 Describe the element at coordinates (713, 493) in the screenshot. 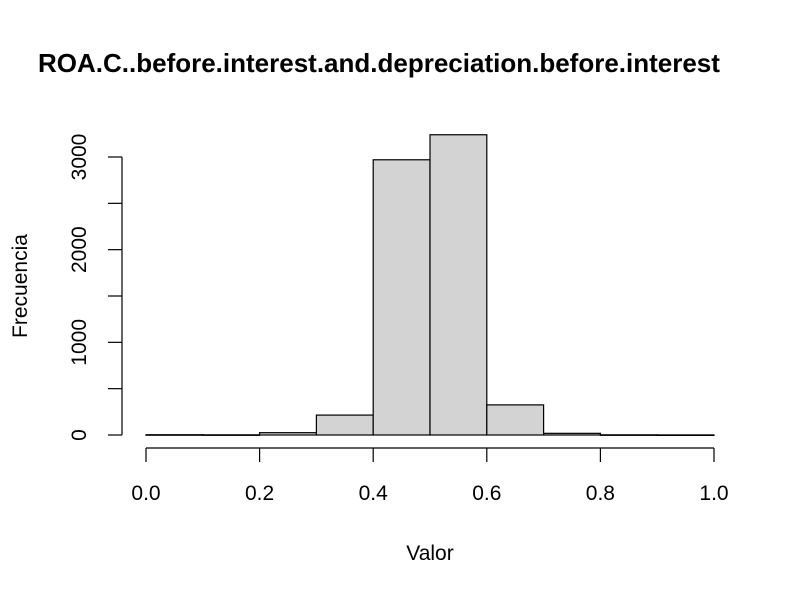

I see `x-tick-label: 1.0` at that location.